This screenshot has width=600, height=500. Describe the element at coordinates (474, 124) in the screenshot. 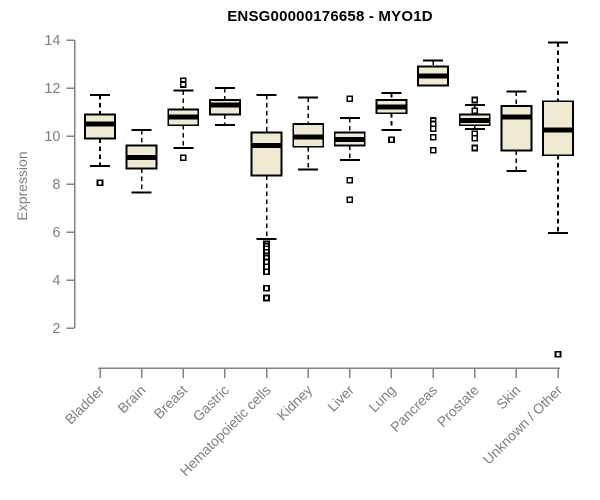

I see `box-group-prostate` at that location.